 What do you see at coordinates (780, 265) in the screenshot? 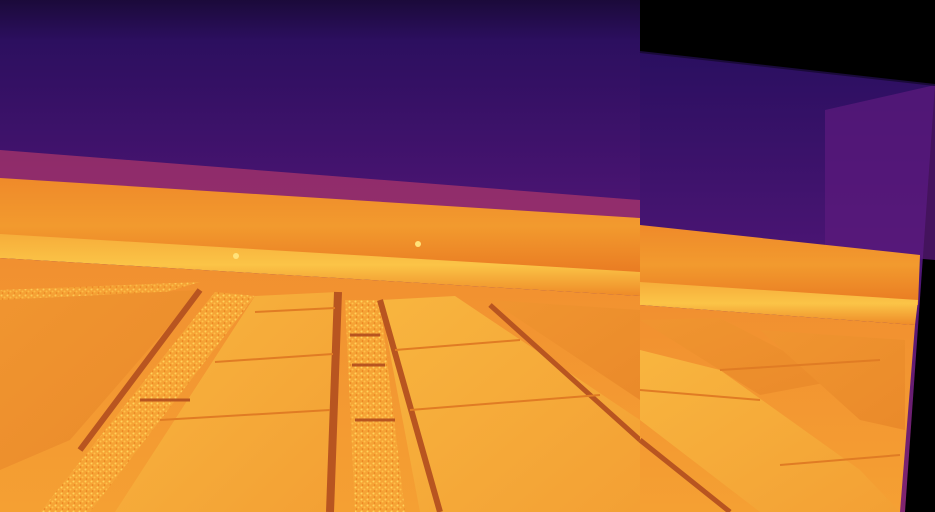
I see `parapet-wall-right` at bounding box center [780, 265].